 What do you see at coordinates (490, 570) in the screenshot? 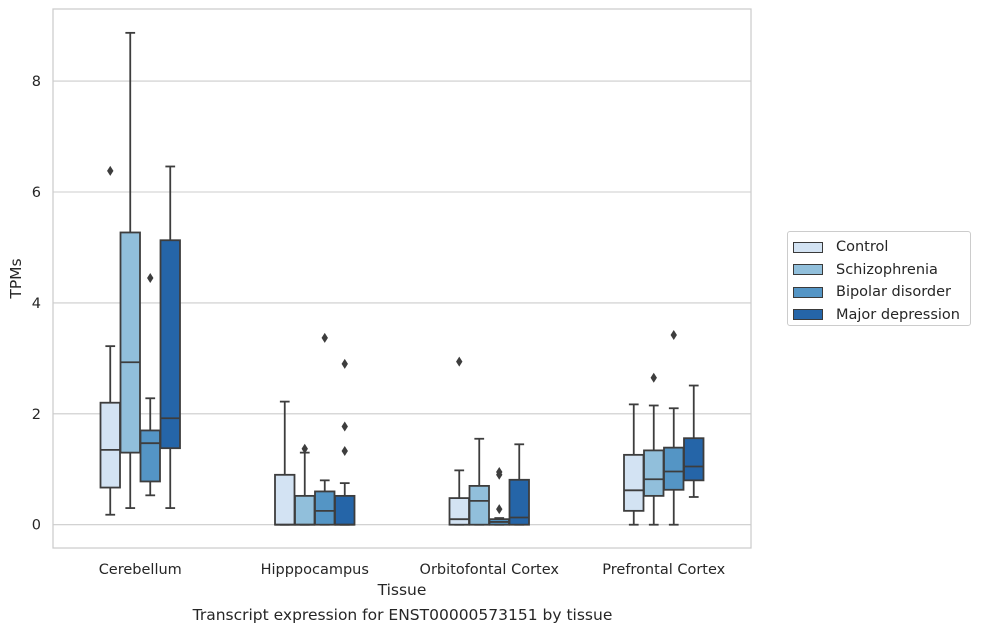
I see `x-tick-label-orbitofontal-cortex: Orbitofontal Cortex` at bounding box center [490, 570].